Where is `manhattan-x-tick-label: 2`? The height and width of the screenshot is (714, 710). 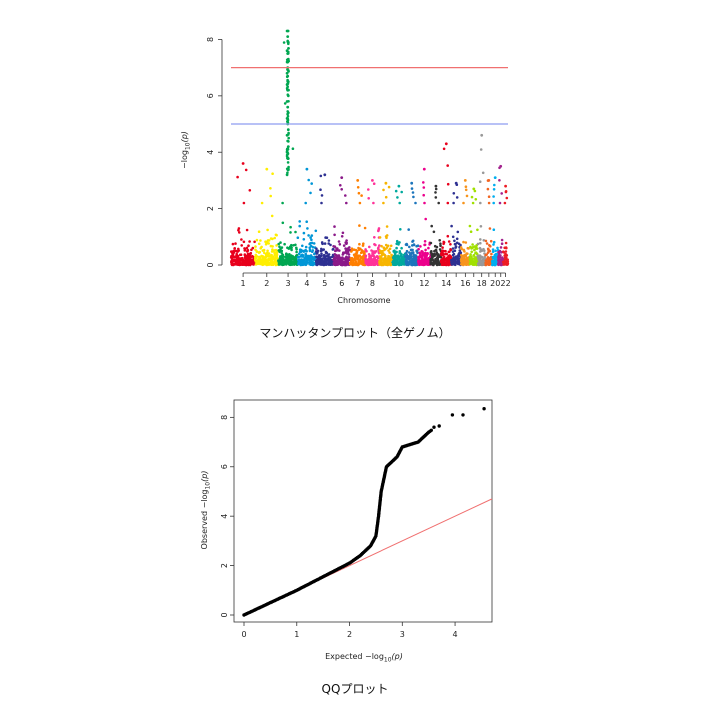 manhattan-x-tick-label: 2 is located at coordinates (266, 283).